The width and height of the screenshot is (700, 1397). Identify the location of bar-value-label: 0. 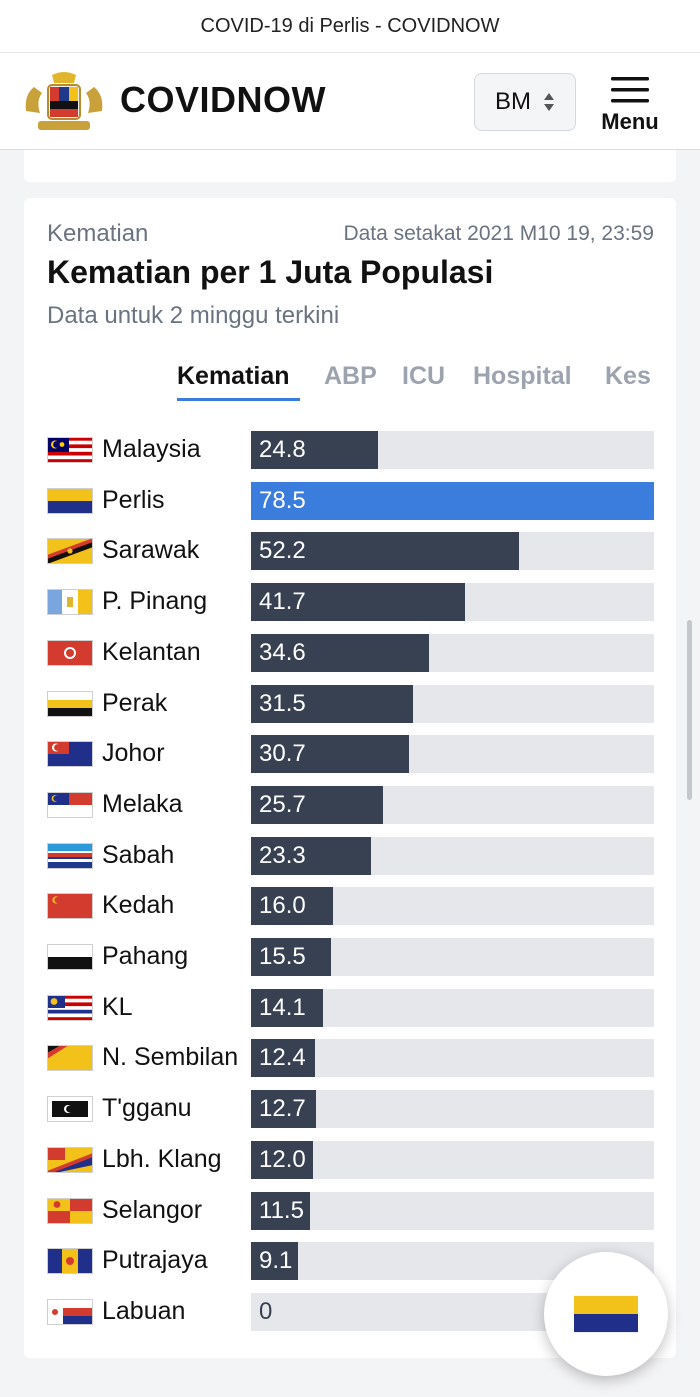
(266, 1311).